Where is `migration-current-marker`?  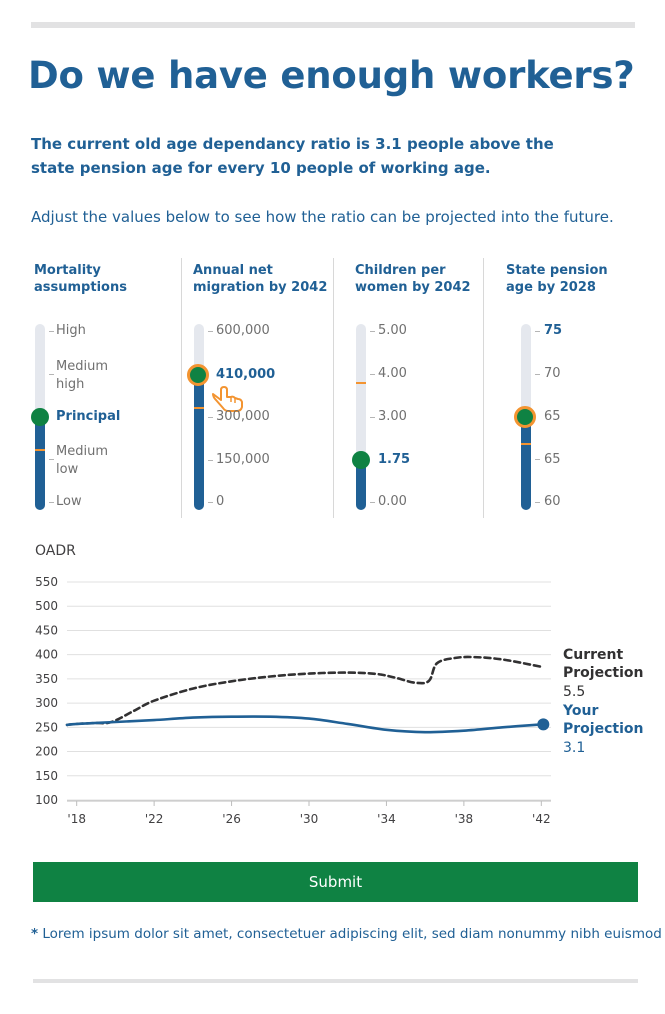
migration-current-marker is located at coordinates (199, 408).